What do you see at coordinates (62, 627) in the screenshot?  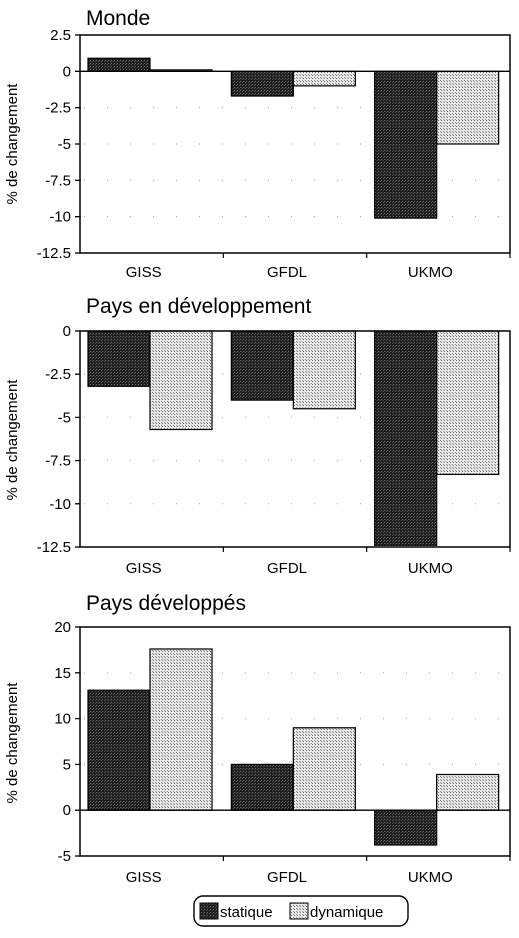 I see `y-tick-label: 20` at bounding box center [62, 627].